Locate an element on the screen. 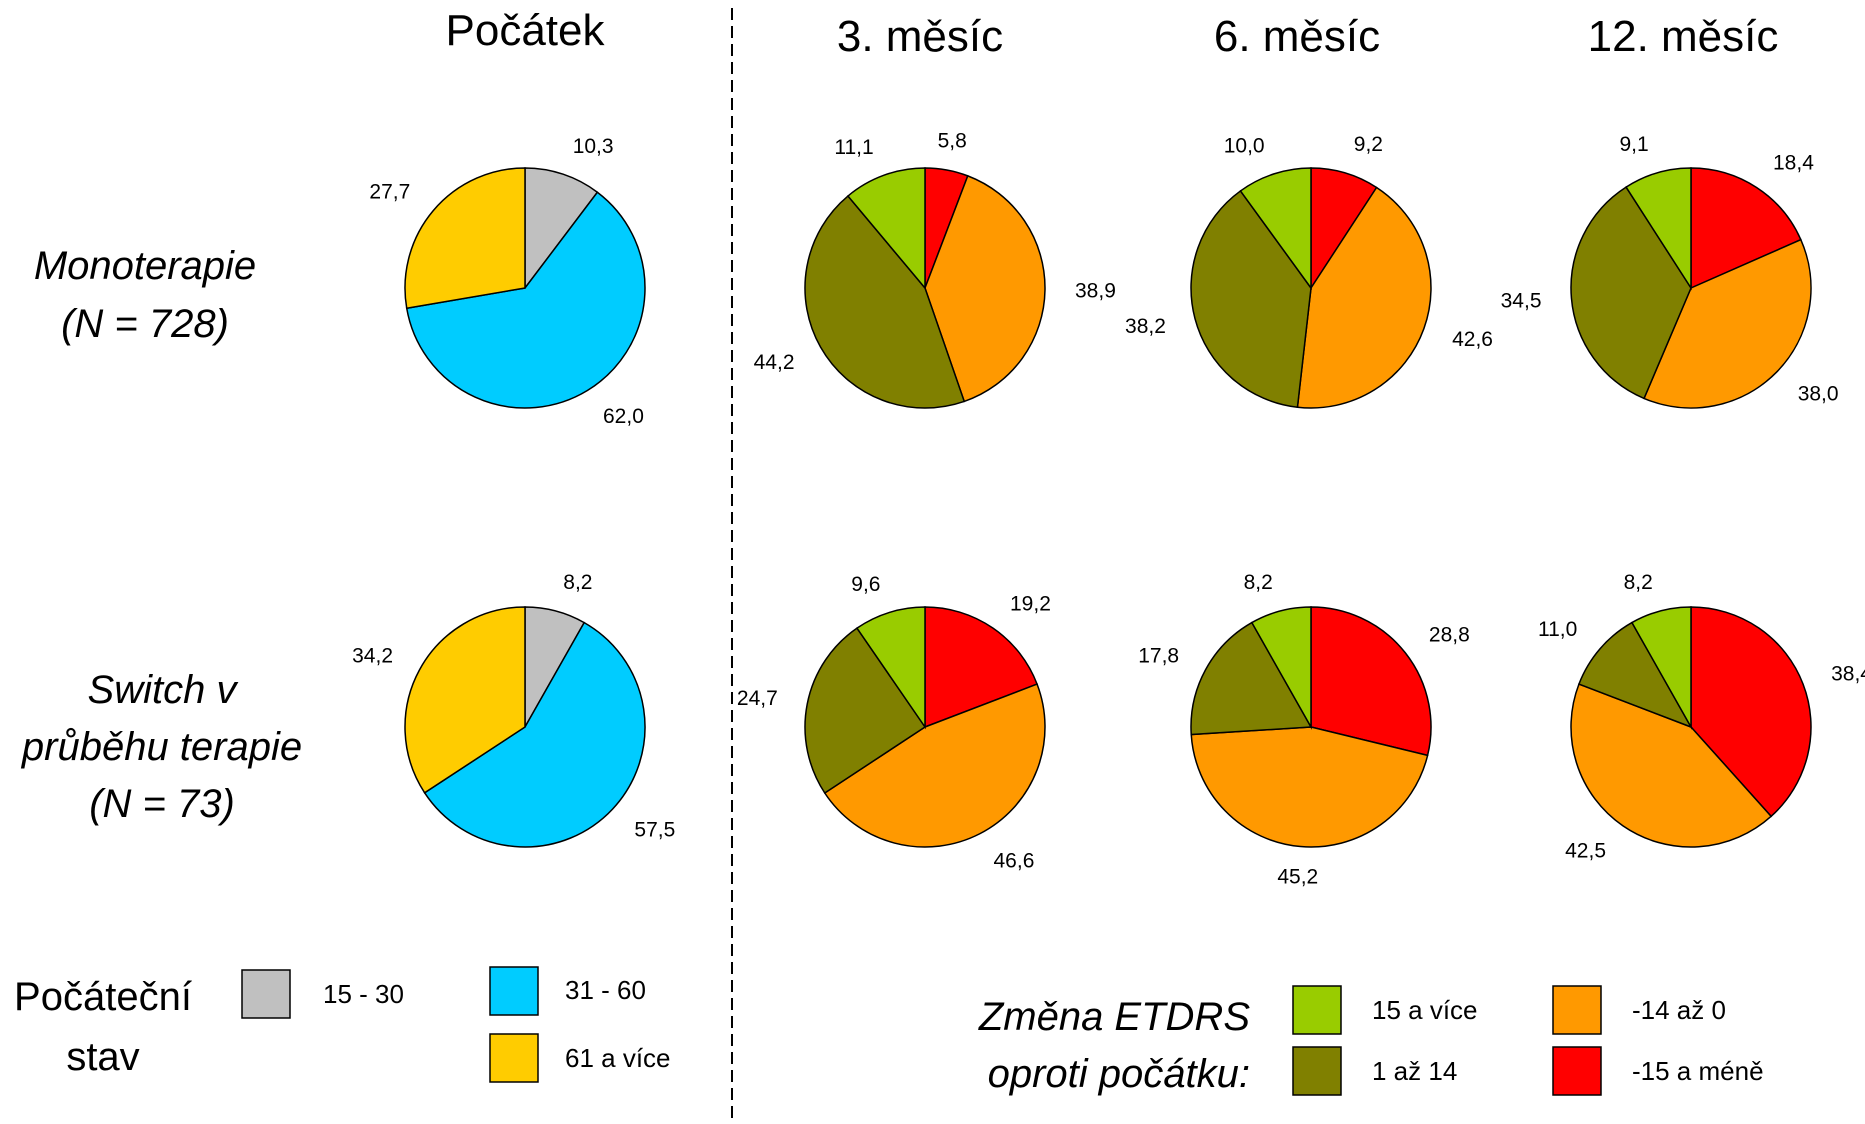  column-title-month-6: 6. měsíc is located at coordinates (1297, 36).